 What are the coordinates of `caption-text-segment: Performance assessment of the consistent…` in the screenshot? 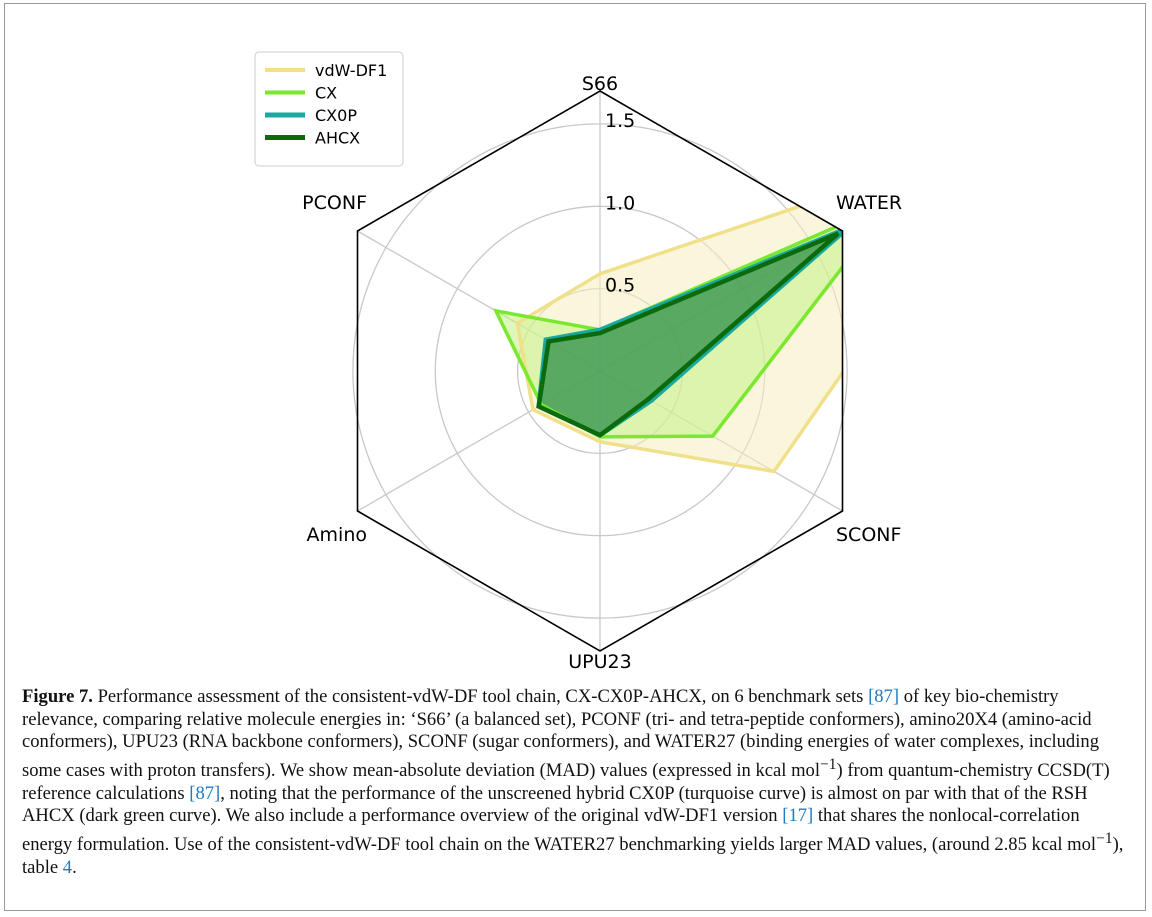 It's located at (480, 696).